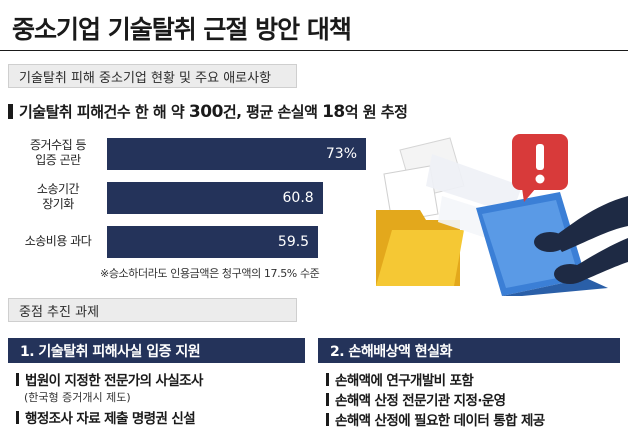  Describe the element at coordinates (333, 112) in the screenshot. I see `headline-loss: 18` at that location.